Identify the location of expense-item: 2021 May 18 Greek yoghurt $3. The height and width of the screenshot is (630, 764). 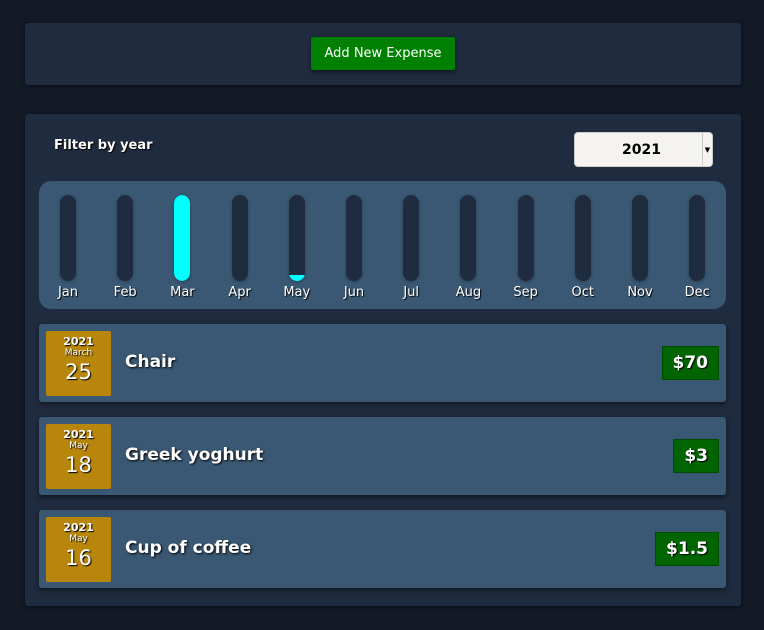
(382, 456).